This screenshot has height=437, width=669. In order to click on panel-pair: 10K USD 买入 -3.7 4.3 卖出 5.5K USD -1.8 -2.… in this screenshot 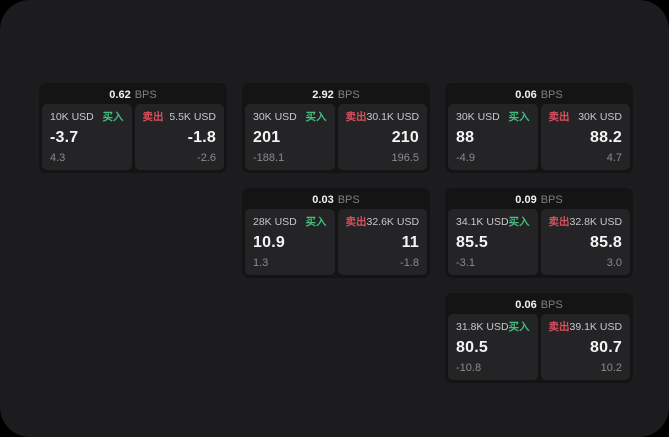, I will do `click(133, 137)`.